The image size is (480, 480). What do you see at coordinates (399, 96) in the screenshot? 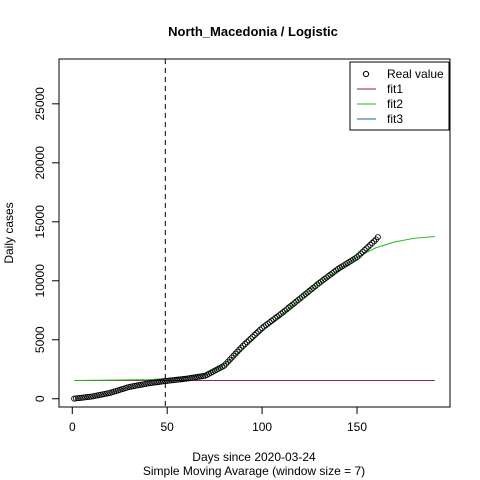
I see `legend: Real value fit1 fit2 fit3` at bounding box center [399, 96].